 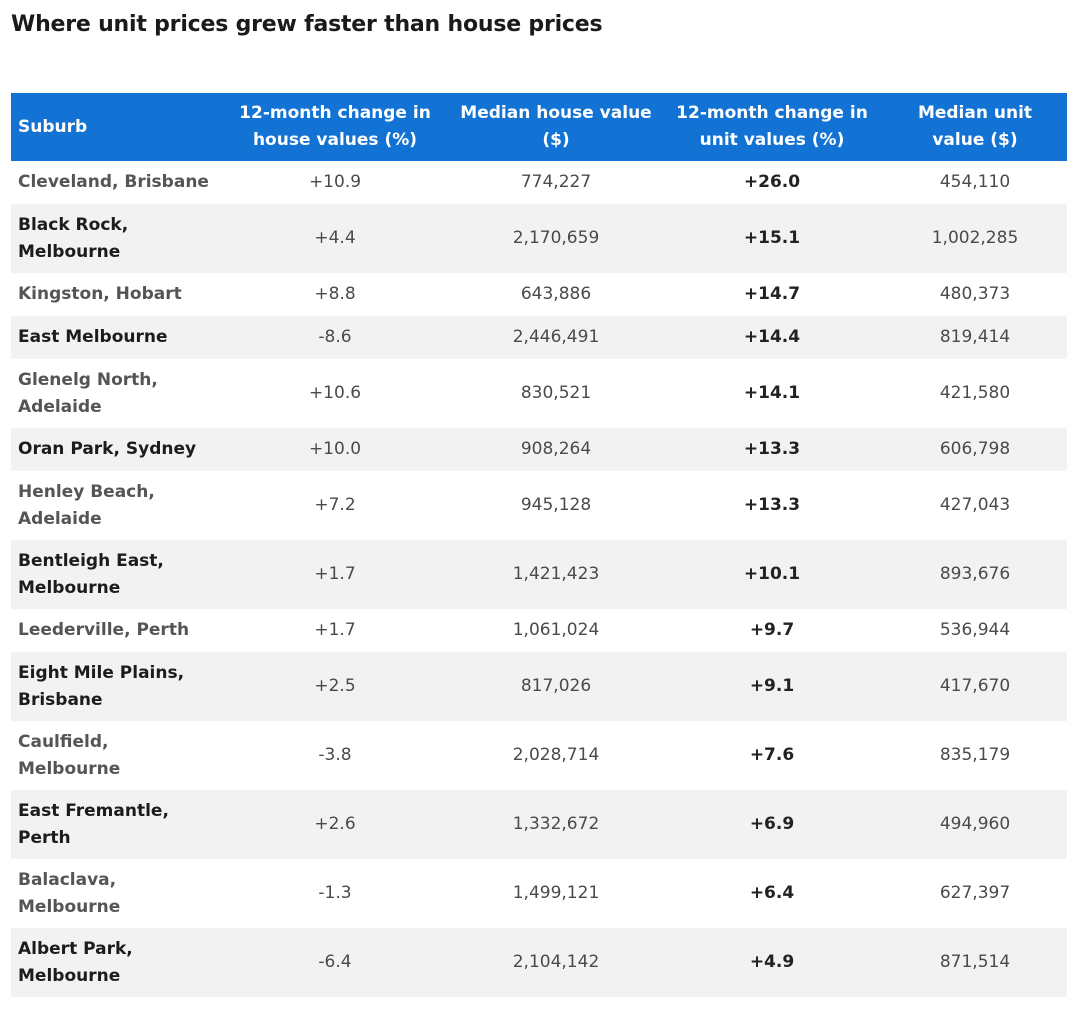 I want to click on house-change-cell: -3.8, so click(x=335, y=755).